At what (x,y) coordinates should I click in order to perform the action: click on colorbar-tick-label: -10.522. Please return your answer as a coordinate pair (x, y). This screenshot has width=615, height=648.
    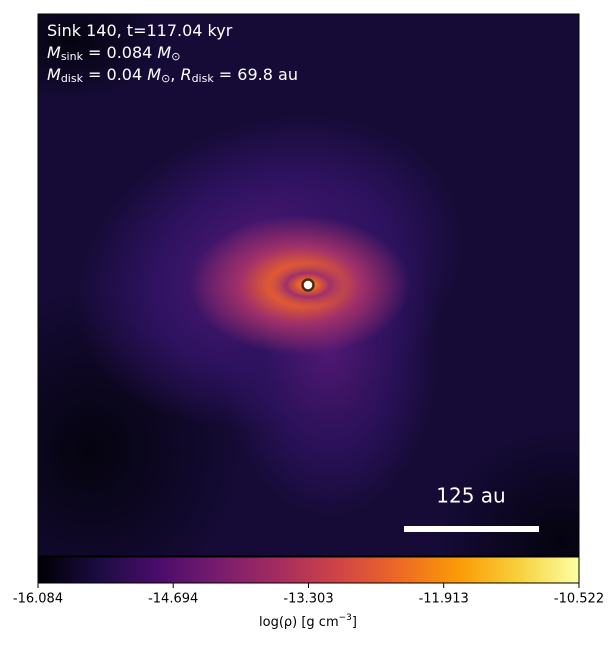
    Looking at the image, I should click on (579, 599).